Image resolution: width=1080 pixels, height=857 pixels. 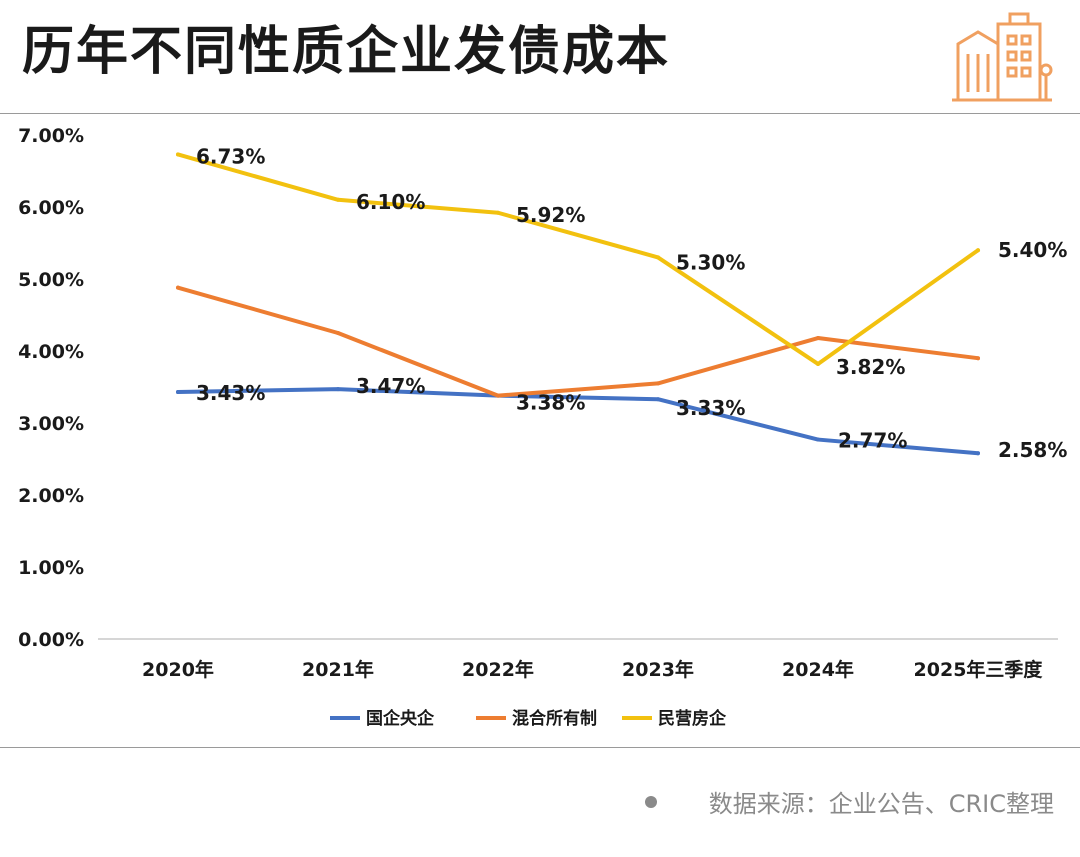 I want to click on y-tick-label: 1.00%, so click(x=51, y=568).